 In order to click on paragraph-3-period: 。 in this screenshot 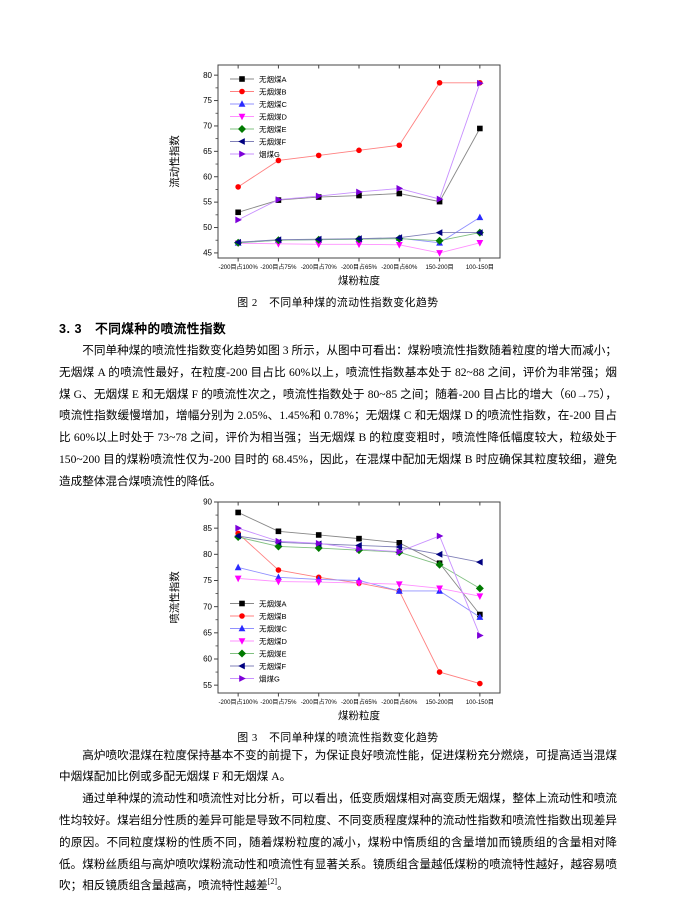, I will do `click(283, 886)`.